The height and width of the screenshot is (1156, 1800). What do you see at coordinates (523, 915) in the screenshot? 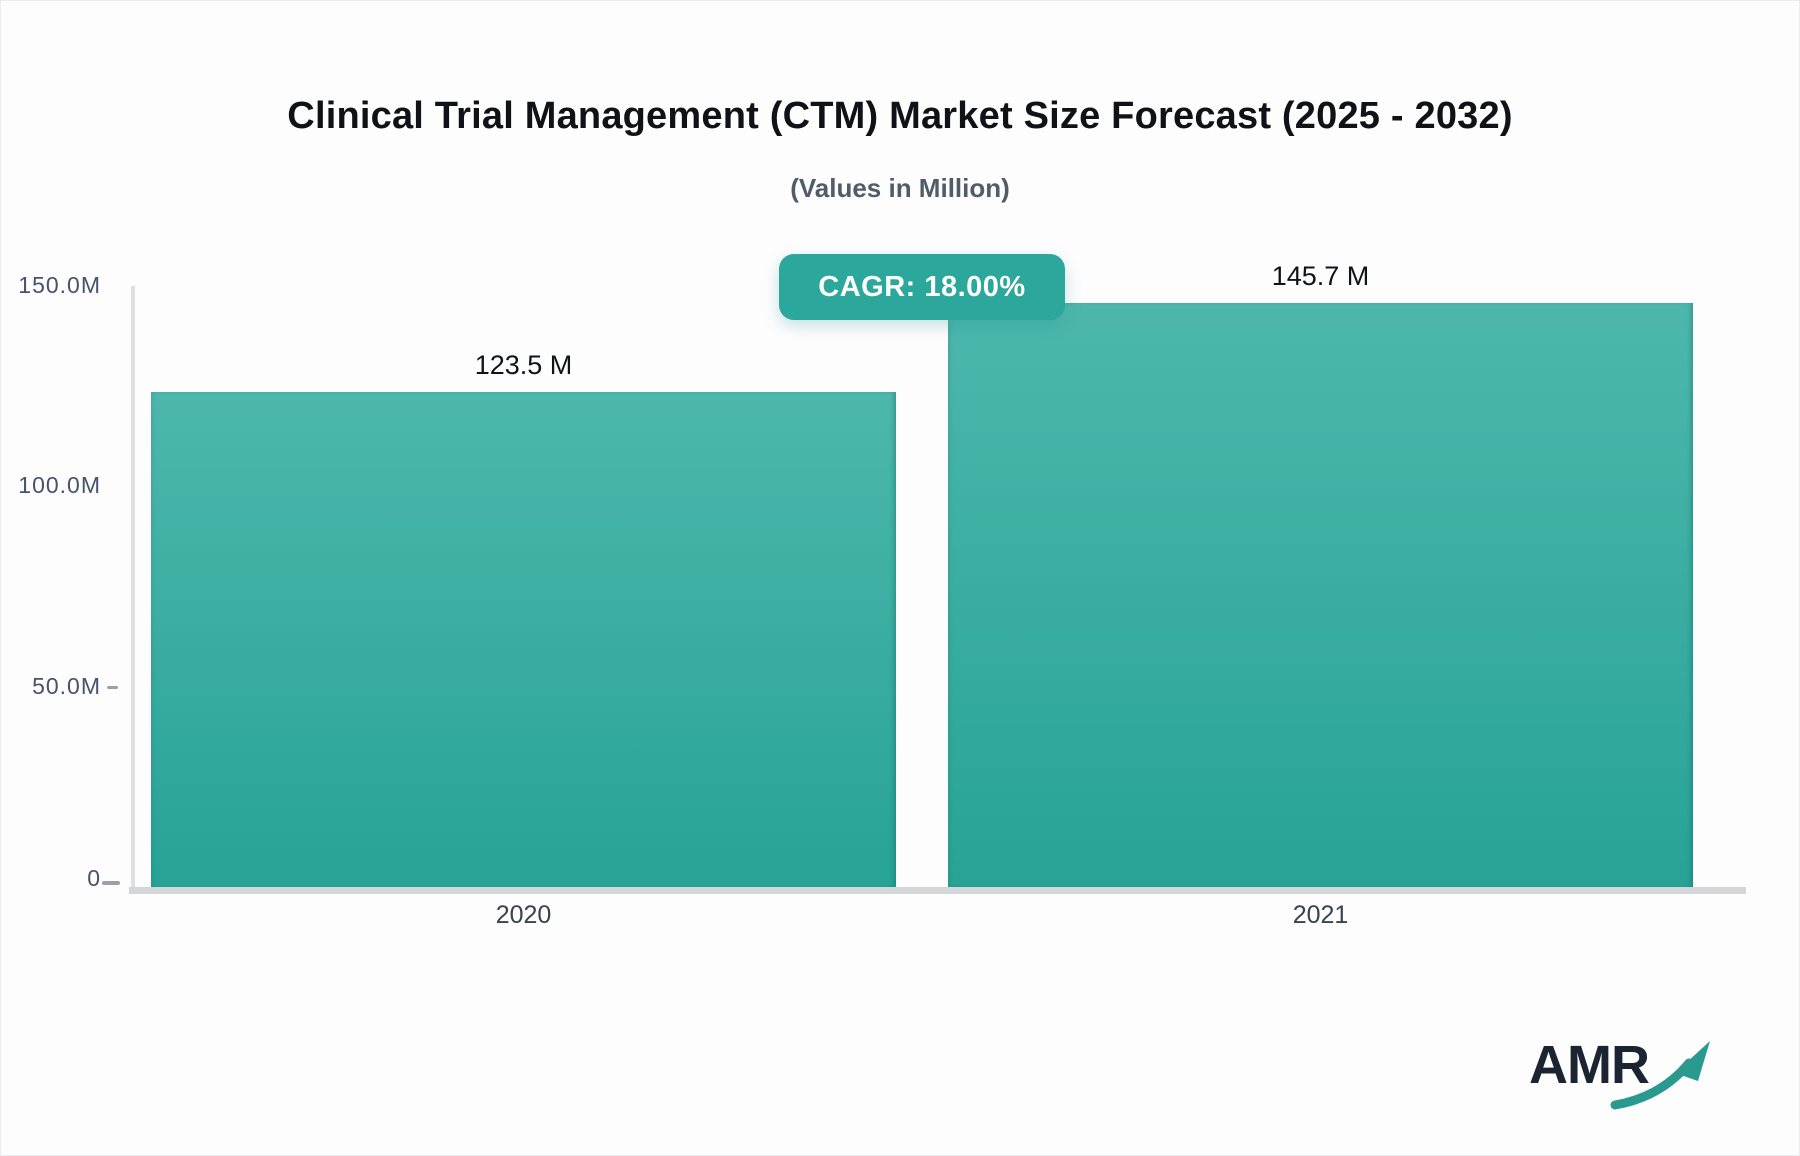
I see `x-axis-label-2020: 2020` at bounding box center [523, 915].